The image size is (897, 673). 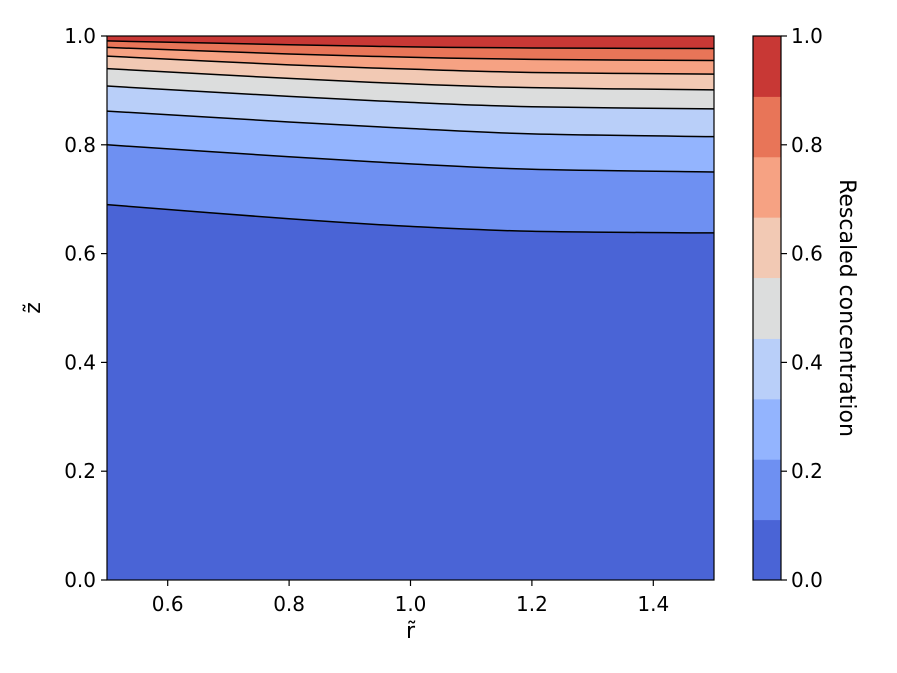 I want to click on colorbar-frame, so click(x=767, y=308).